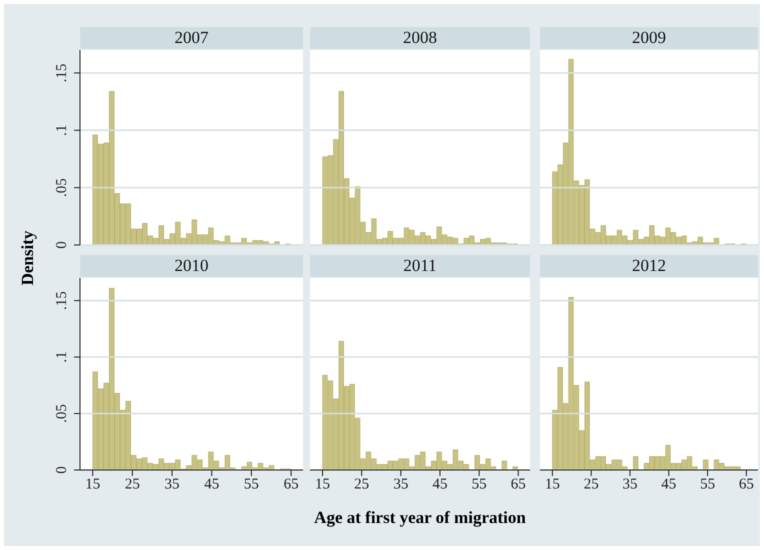 The height and width of the screenshot is (550, 764). I want to click on chart-title: 2010, so click(191, 266).